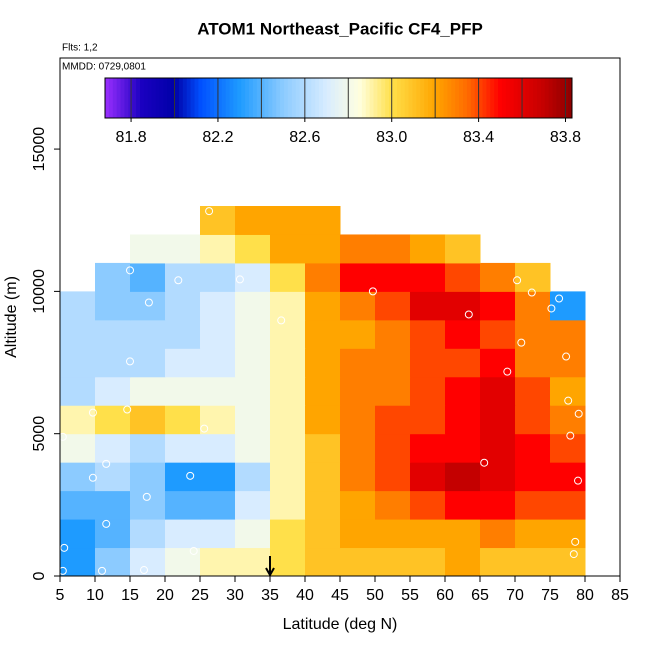  What do you see at coordinates (270, 572) in the screenshot?
I see `arrow-head` at bounding box center [270, 572].